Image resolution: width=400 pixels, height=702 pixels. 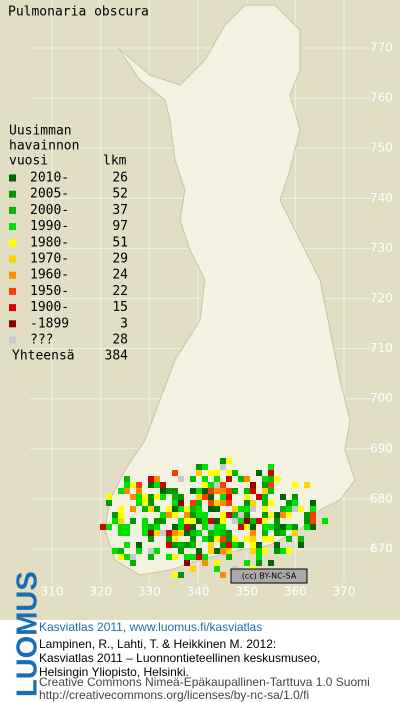 I want to click on legend-label: 1900-, so click(x=49, y=307).